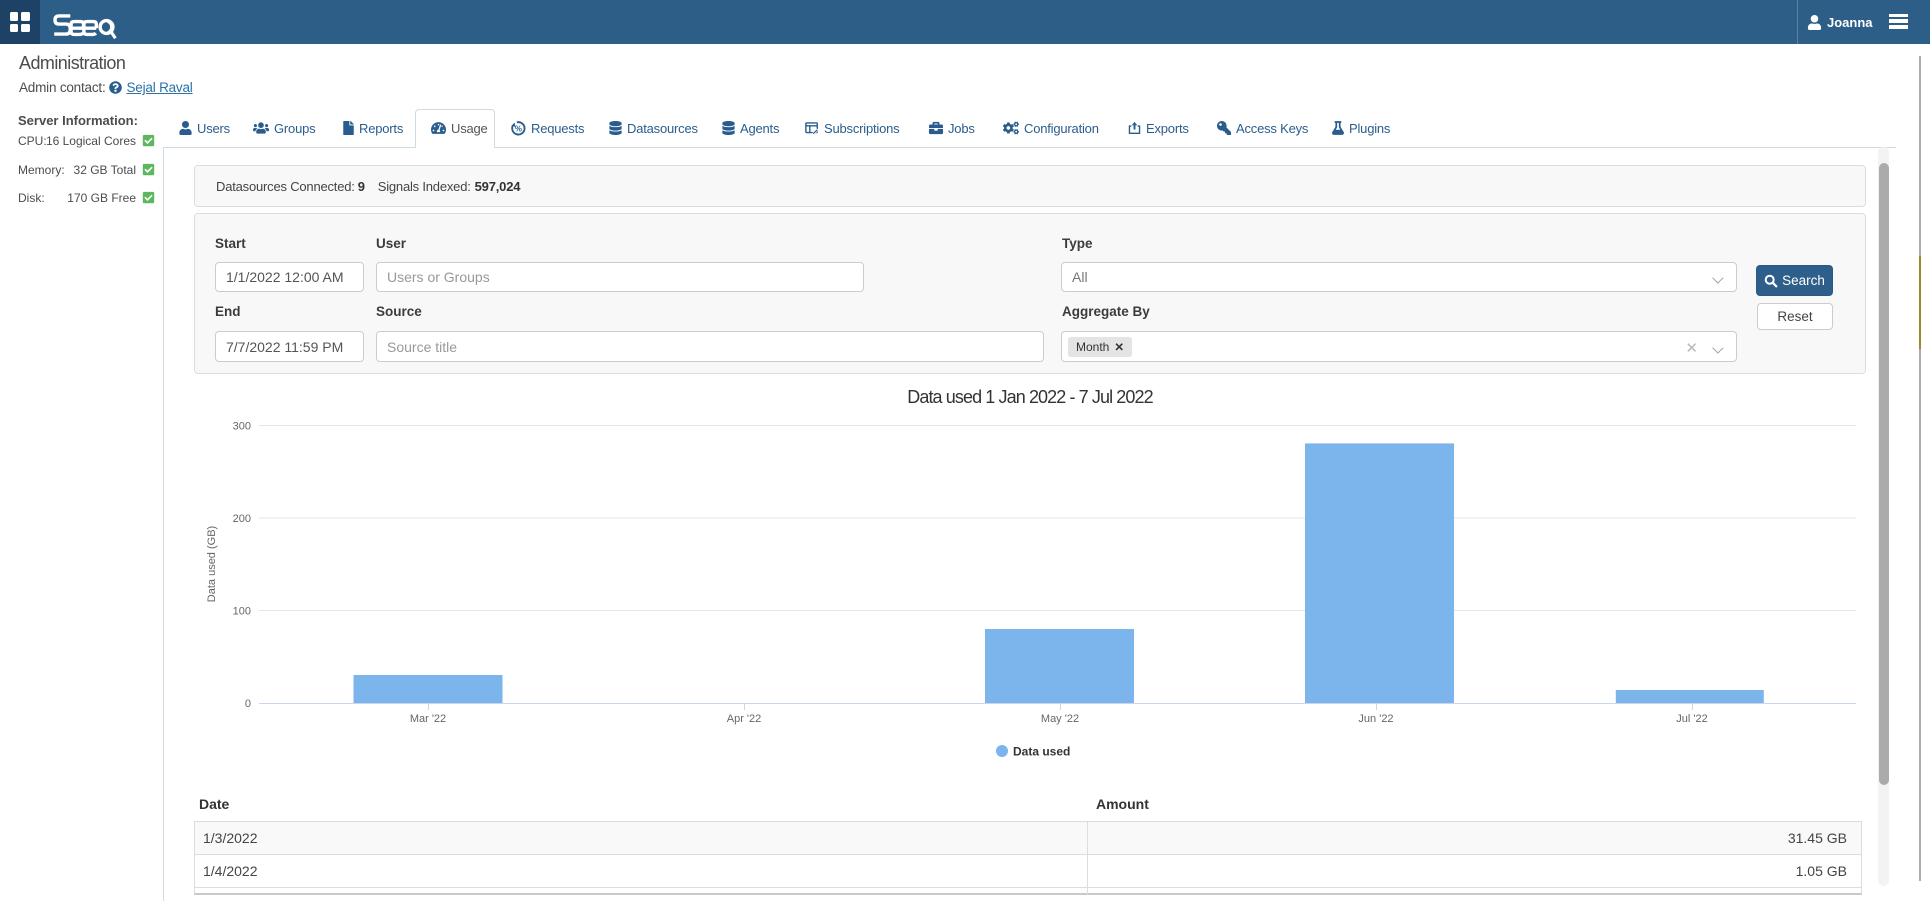  I want to click on svg-text: 200, so click(242, 519).